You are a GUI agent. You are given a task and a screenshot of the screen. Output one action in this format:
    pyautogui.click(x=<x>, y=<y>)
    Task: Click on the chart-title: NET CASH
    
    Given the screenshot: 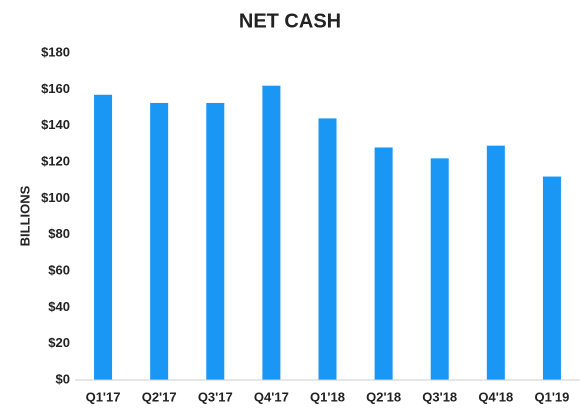 What is the action you would take?
    pyautogui.click(x=290, y=21)
    